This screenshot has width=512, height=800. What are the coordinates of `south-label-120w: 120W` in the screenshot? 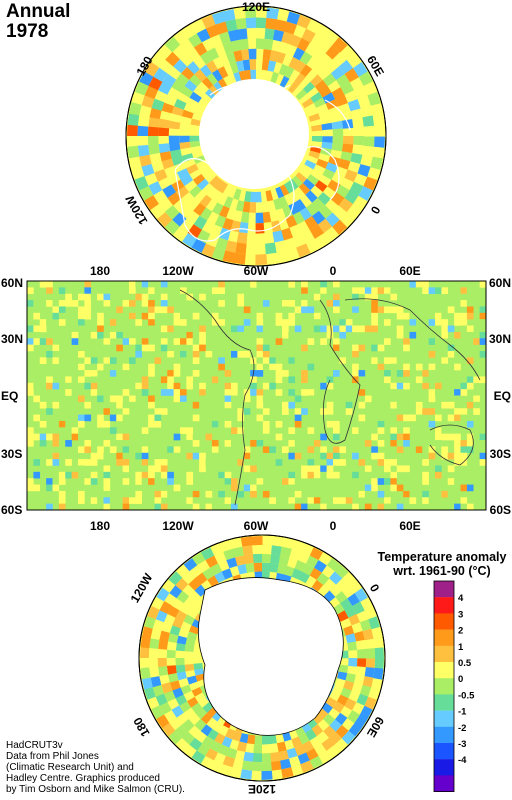 It's located at (142, 587).